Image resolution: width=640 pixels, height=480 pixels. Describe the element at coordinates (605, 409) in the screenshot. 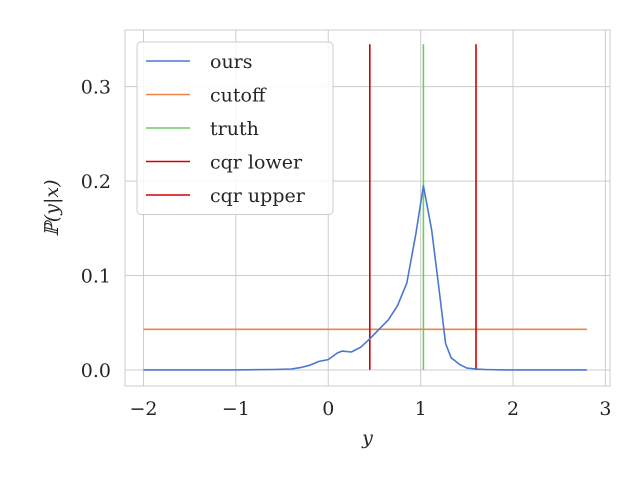

I see `x-tick-label: 3` at that location.